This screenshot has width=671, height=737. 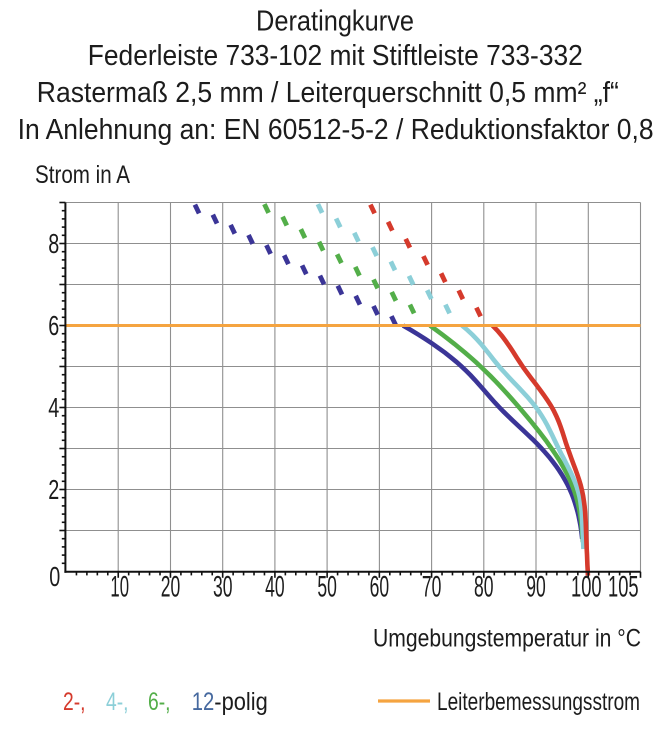 I want to click on svg-text: 2-,, so click(x=74, y=702).